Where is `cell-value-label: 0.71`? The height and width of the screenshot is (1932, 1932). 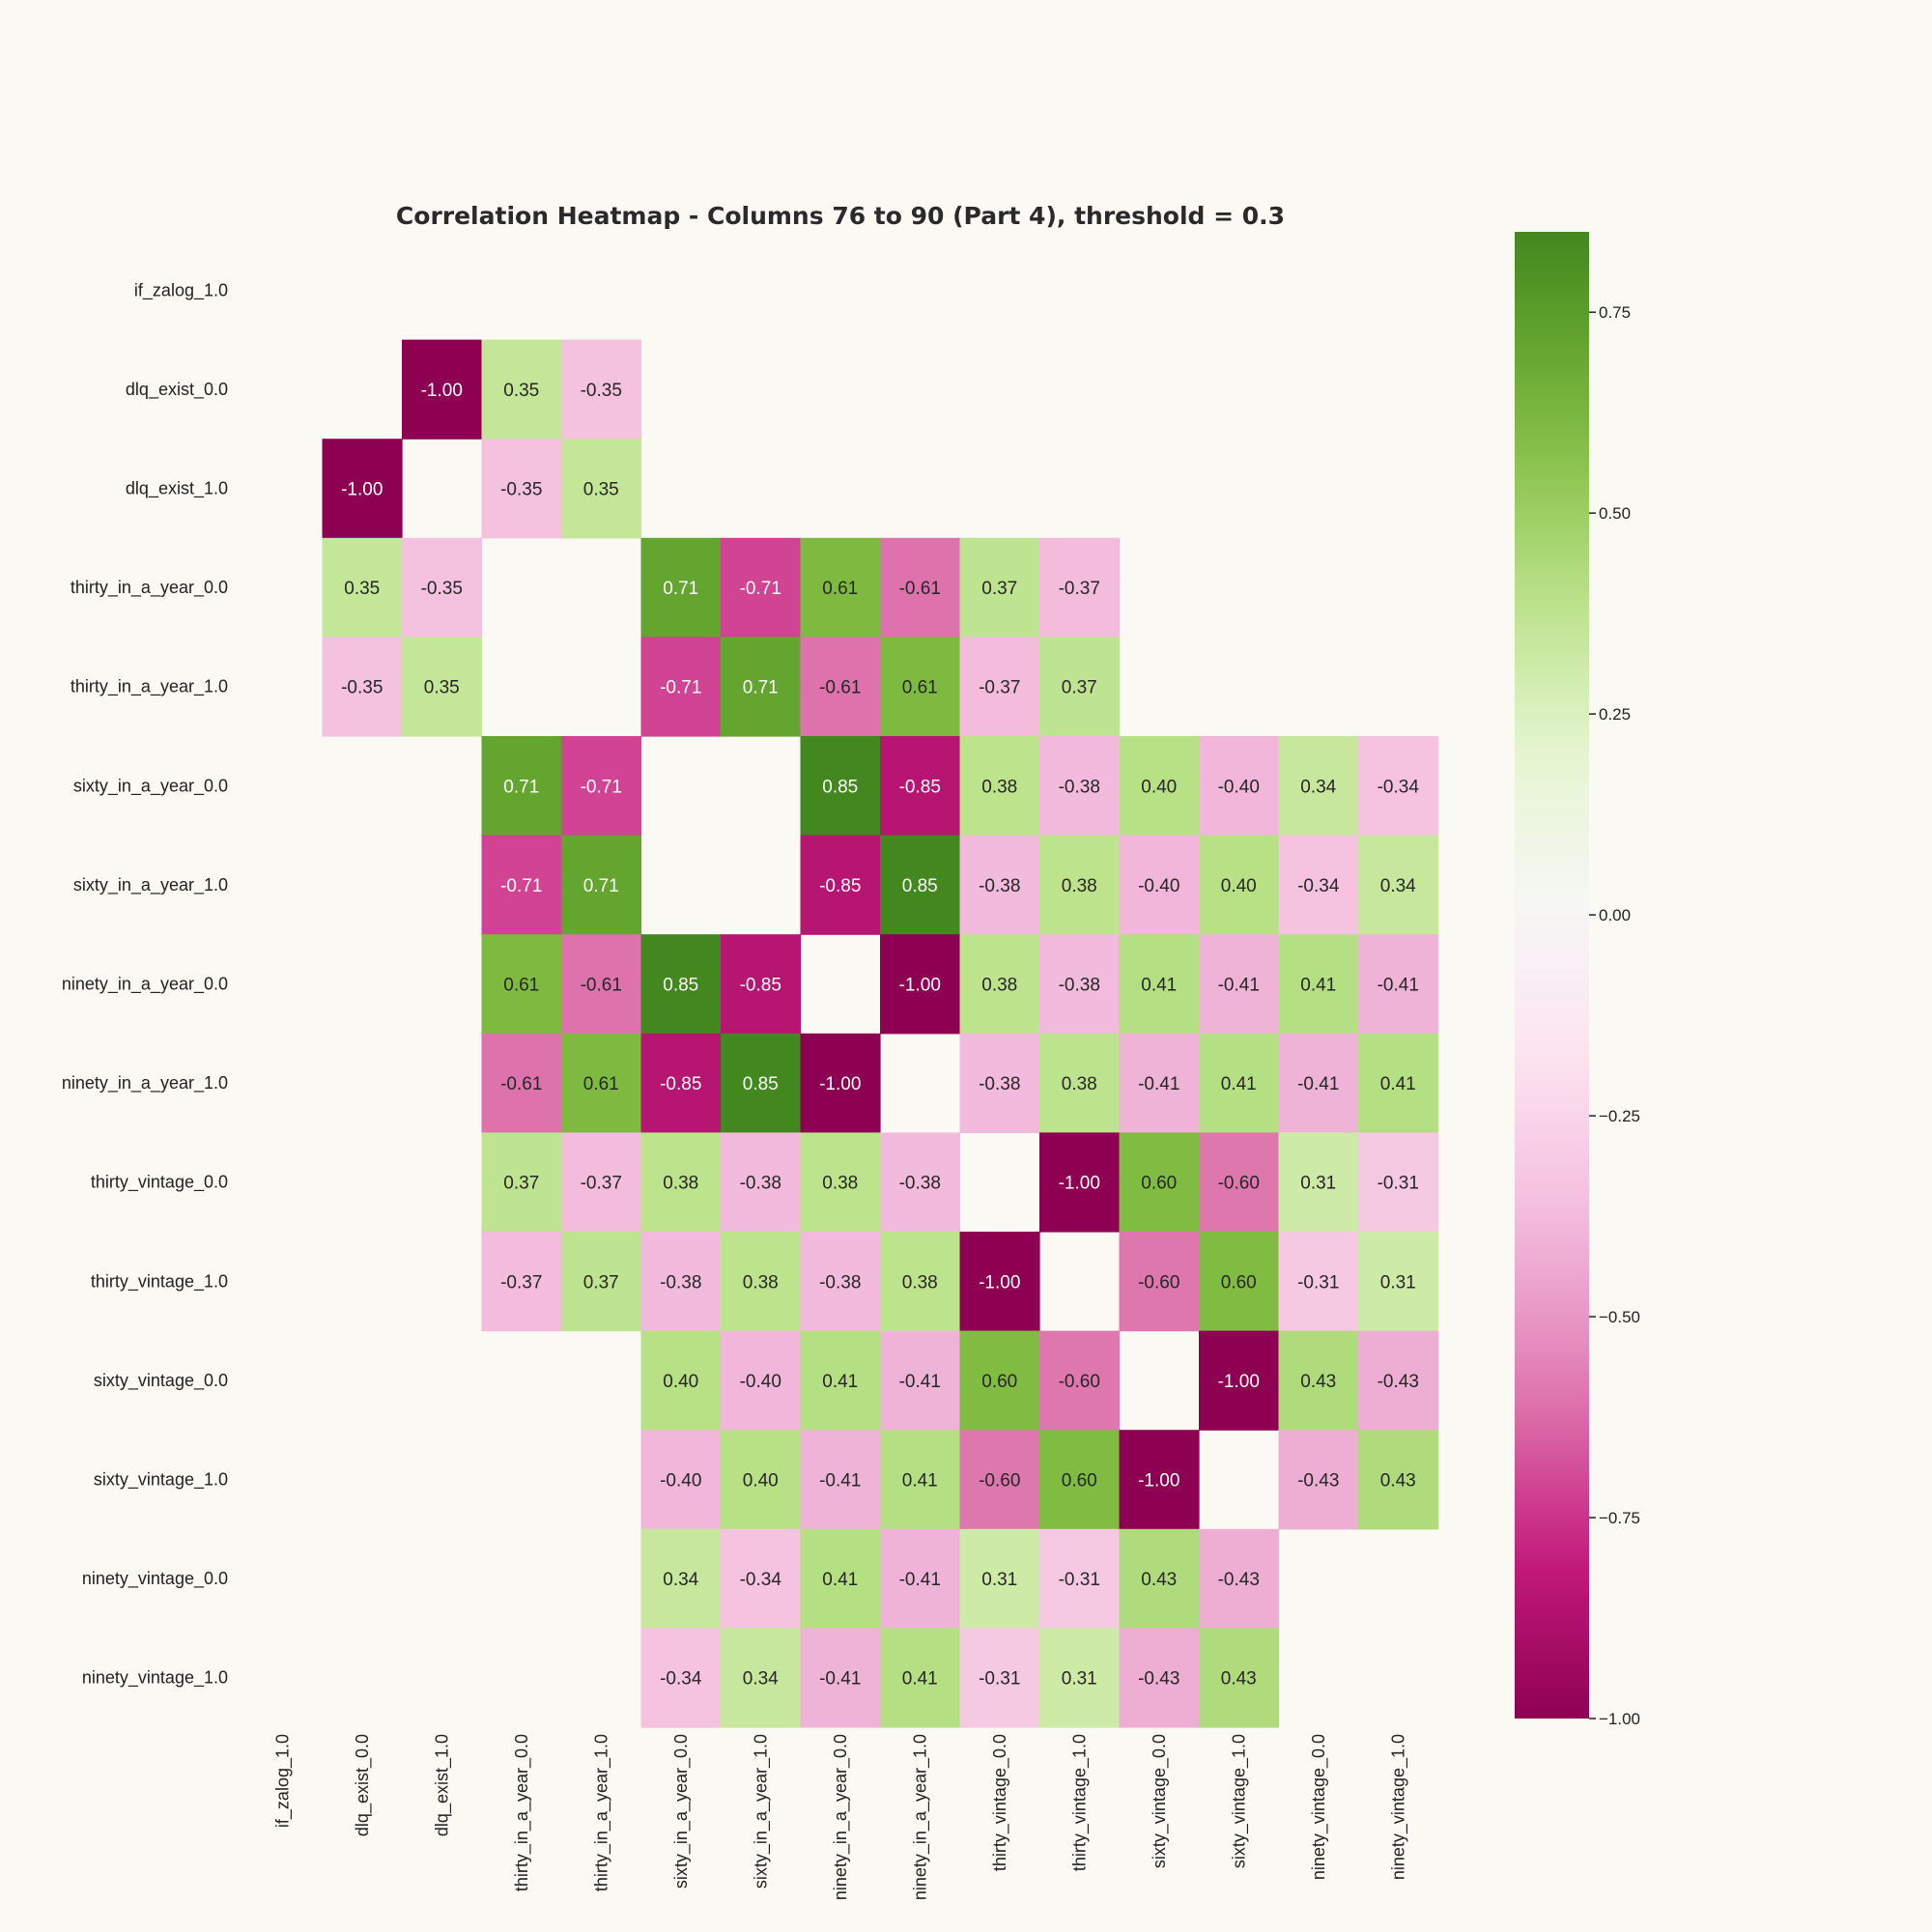 cell-value-label: 0.71 is located at coordinates (601, 886).